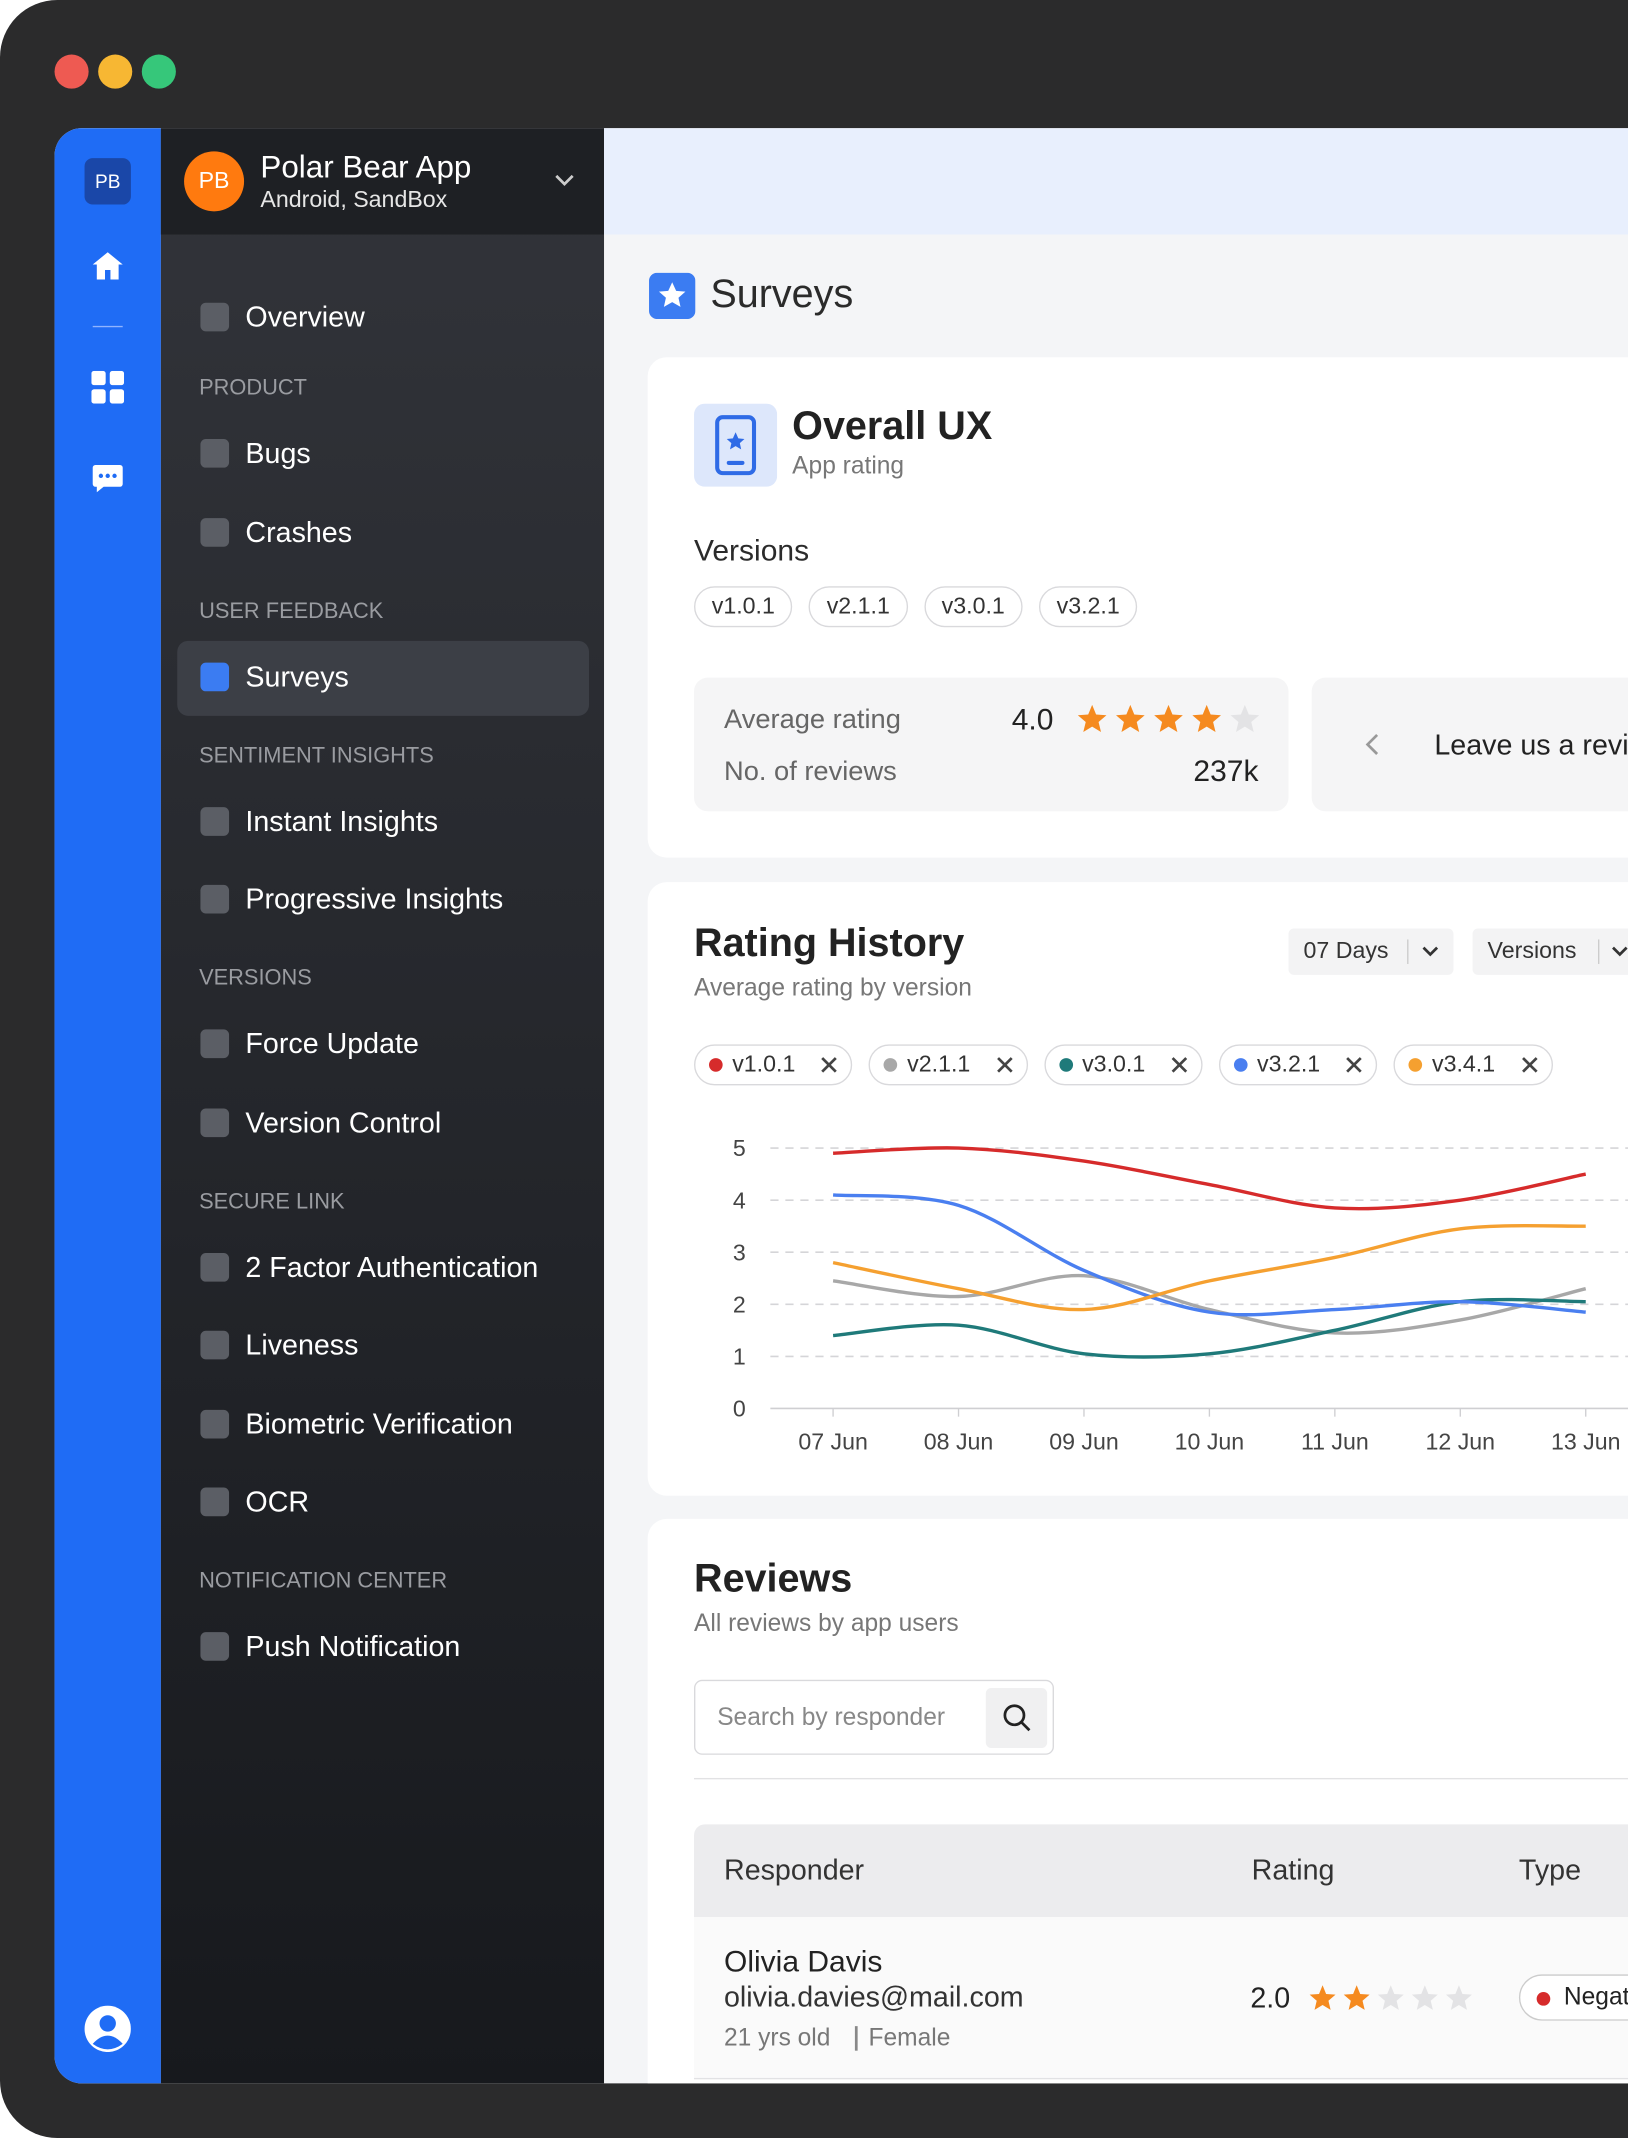 The width and height of the screenshot is (1628, 2138). I want to click on days-filter: 07 Days, so click(1371, 951).